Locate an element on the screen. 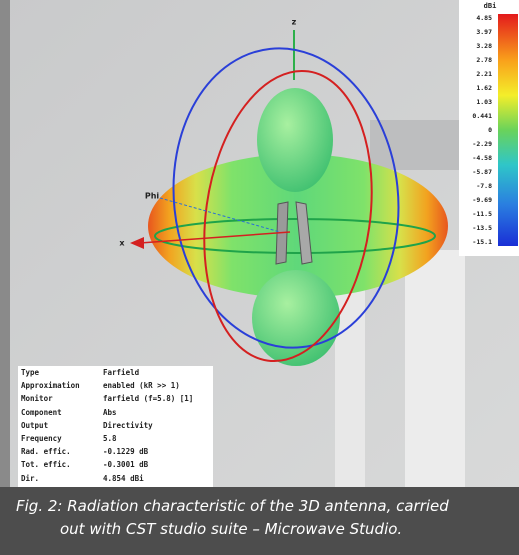 This screenshot has height=555, width=519. color-bar is located at coordinates (508, 130).